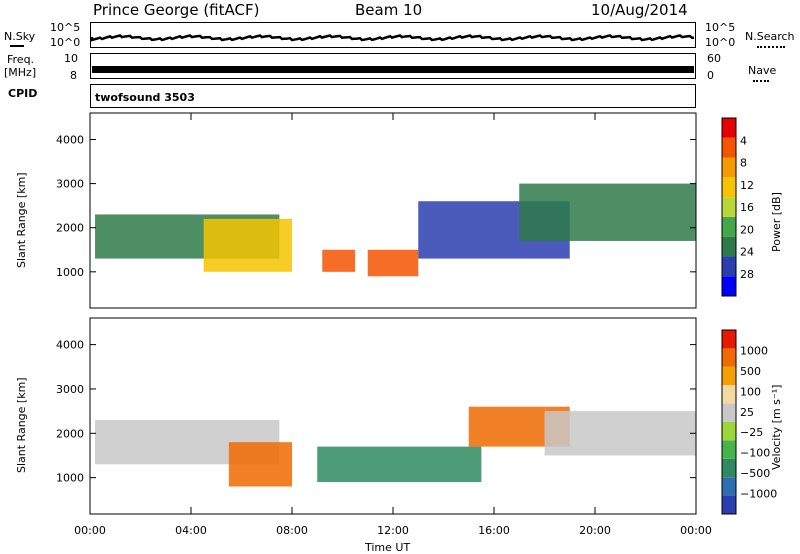 Image resolution: width=800 pixels, height=554 pixels. Describe the element at coordinates (761, 81) in the screenshot. I see `nave-legend-line` at that location.